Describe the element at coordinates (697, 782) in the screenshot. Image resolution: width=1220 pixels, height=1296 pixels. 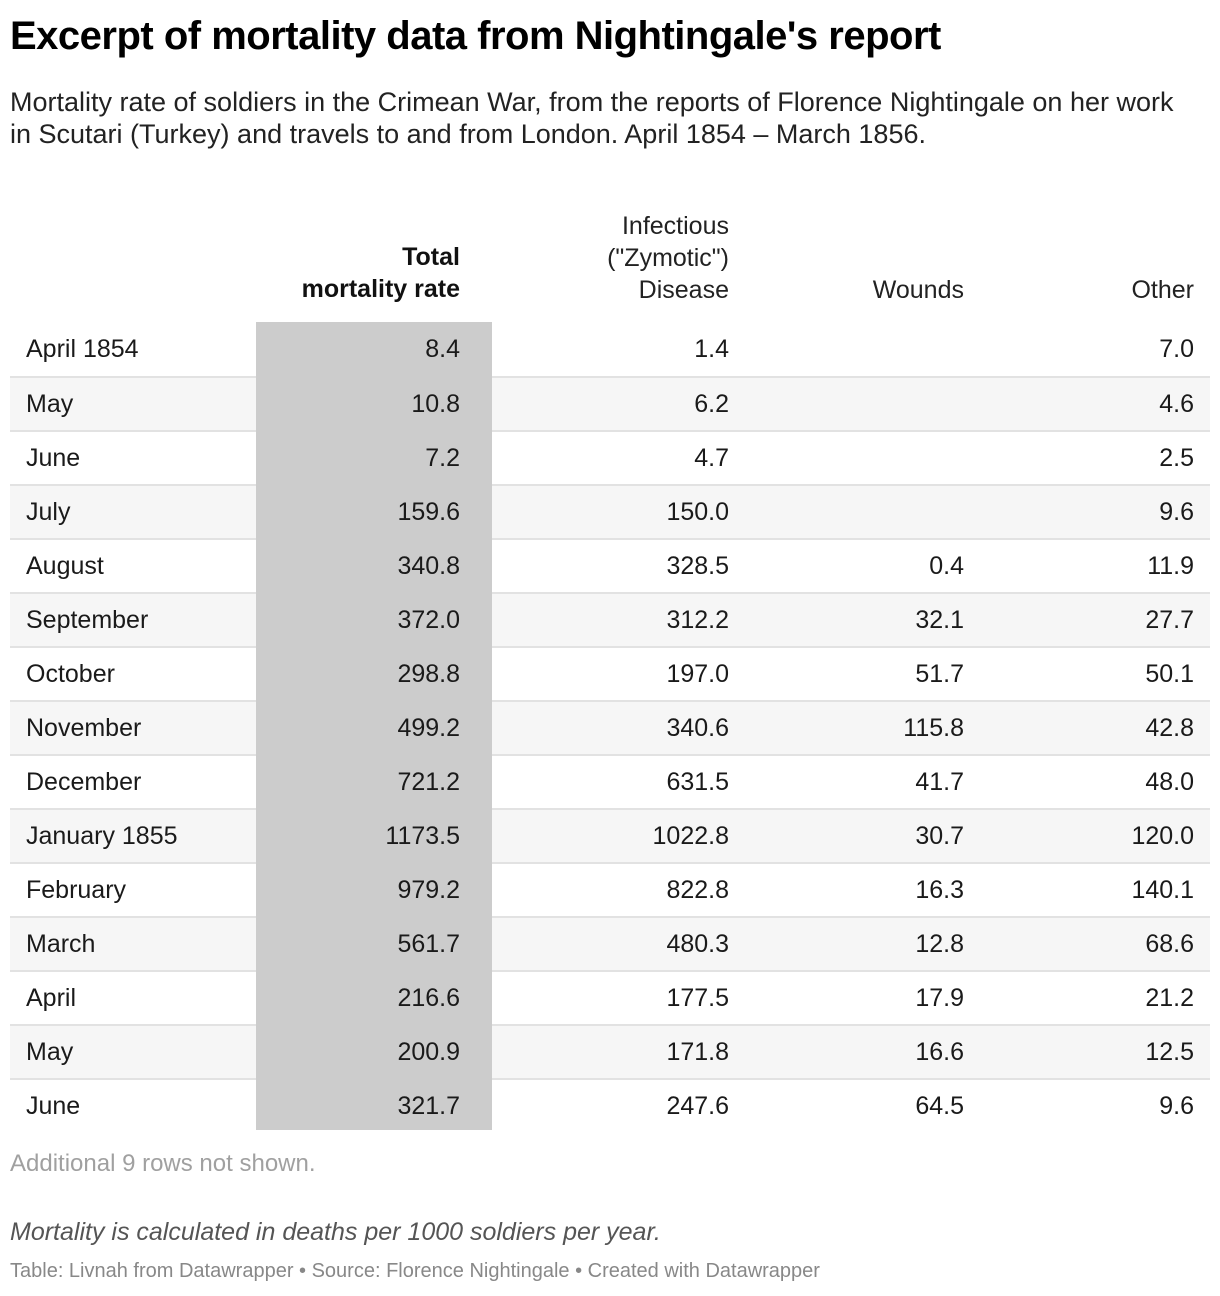
I see `zymotic-cell: 631.5` at that location.